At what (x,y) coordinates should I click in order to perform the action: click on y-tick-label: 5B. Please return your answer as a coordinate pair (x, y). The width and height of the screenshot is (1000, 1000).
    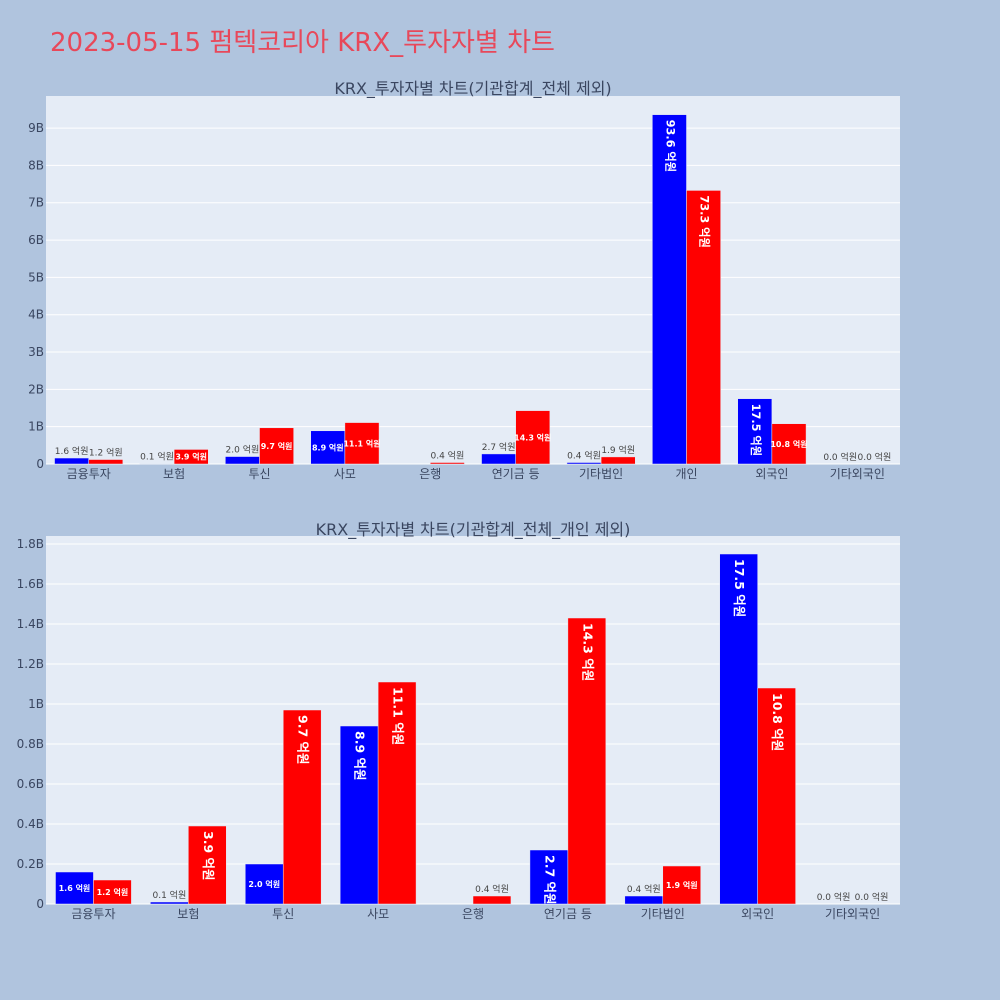
    Looking at the image, I should click on (36, 277).